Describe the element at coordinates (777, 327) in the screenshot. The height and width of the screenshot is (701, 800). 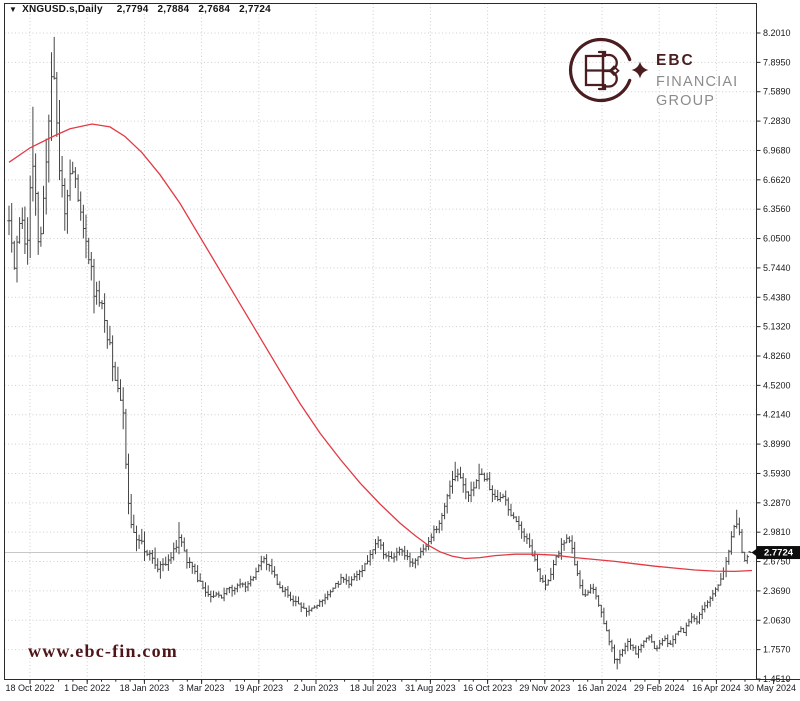
I see `y-axis-label: 5.1320` at that location.